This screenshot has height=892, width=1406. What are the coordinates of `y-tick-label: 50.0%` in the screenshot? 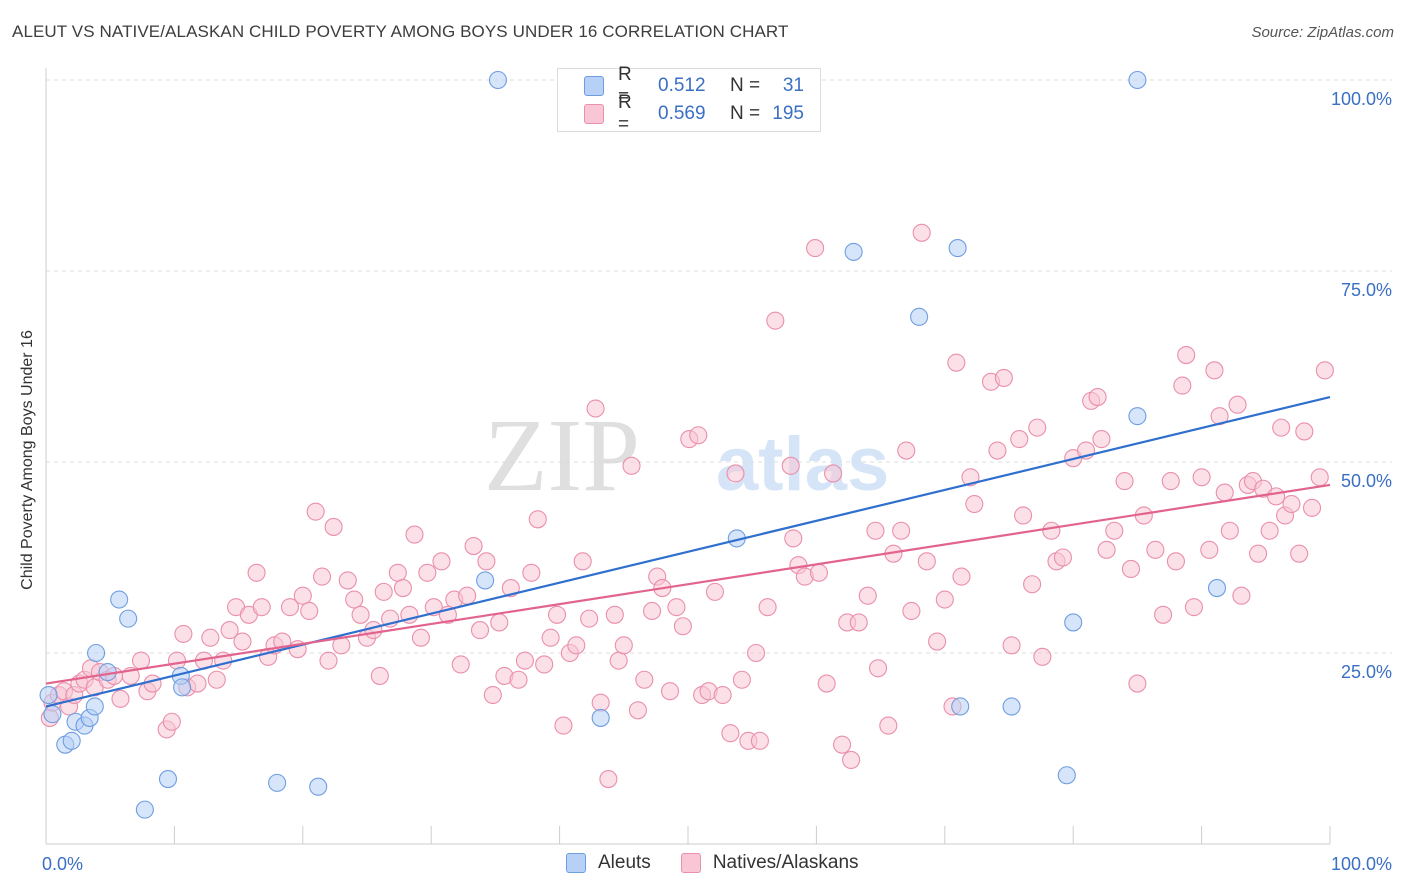 It's located at (1366, 481).